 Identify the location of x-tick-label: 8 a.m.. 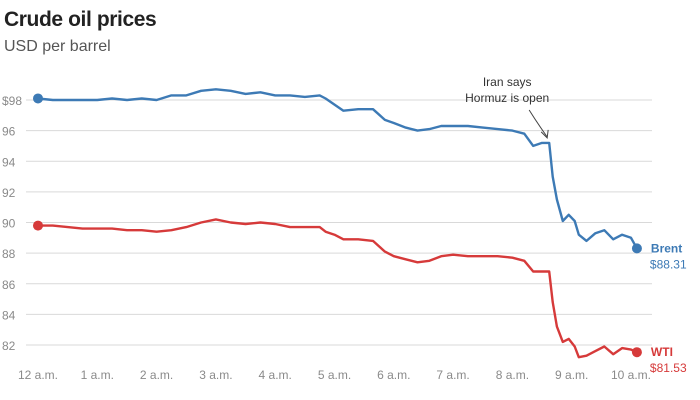
(512, 375).